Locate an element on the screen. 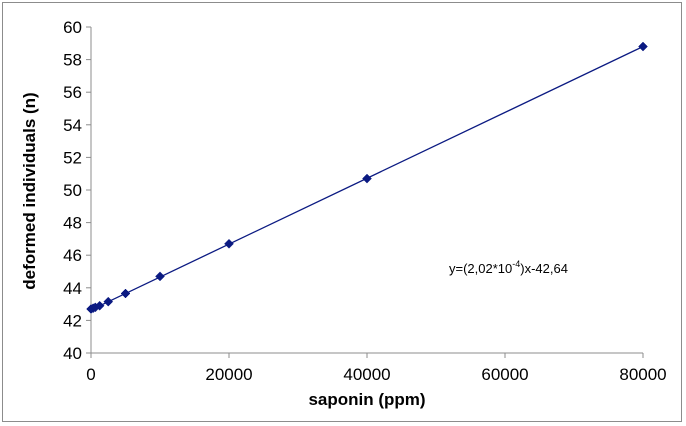 Image resolution: width=686 pixels, height=426 pixels. y-tick-label: 50 is located at coordinates (72, 190).